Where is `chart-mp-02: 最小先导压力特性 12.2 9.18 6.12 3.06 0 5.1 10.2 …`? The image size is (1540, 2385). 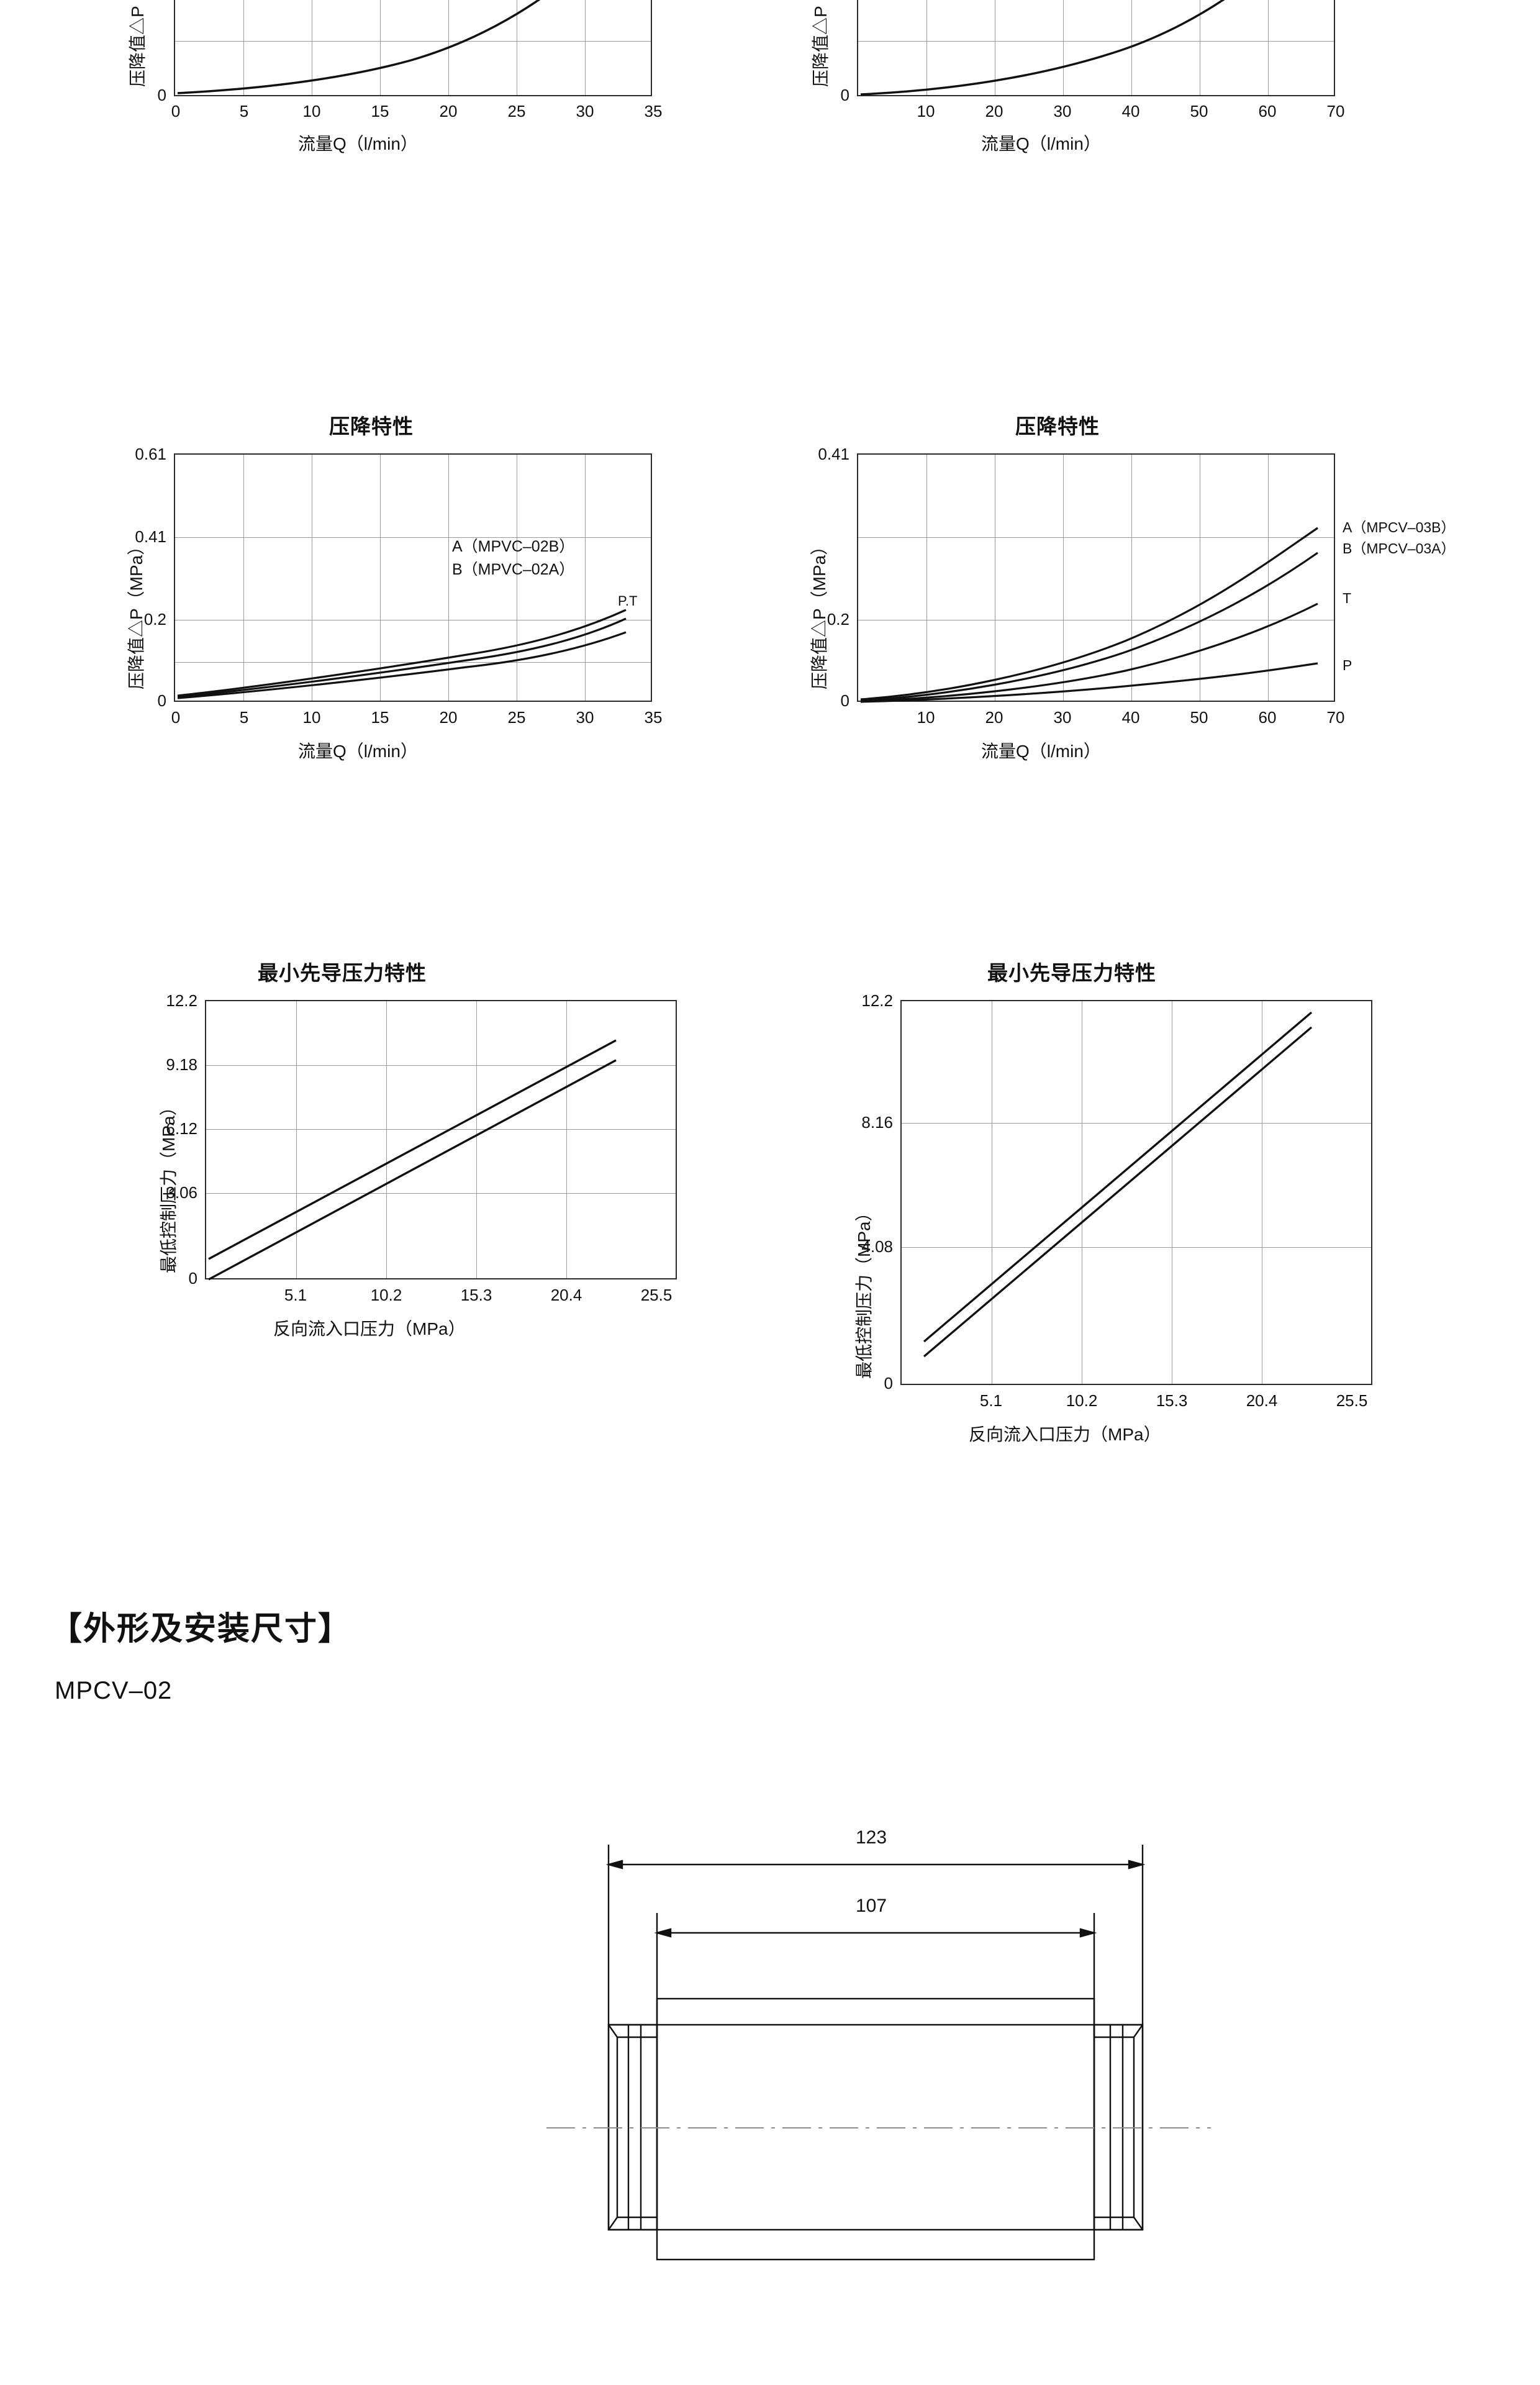
chart-mp-02: 最小先导压力特性 12.2 9.18 6.12 3.06 0 5.1 10.2 … is located at coordinates (416, 1149).